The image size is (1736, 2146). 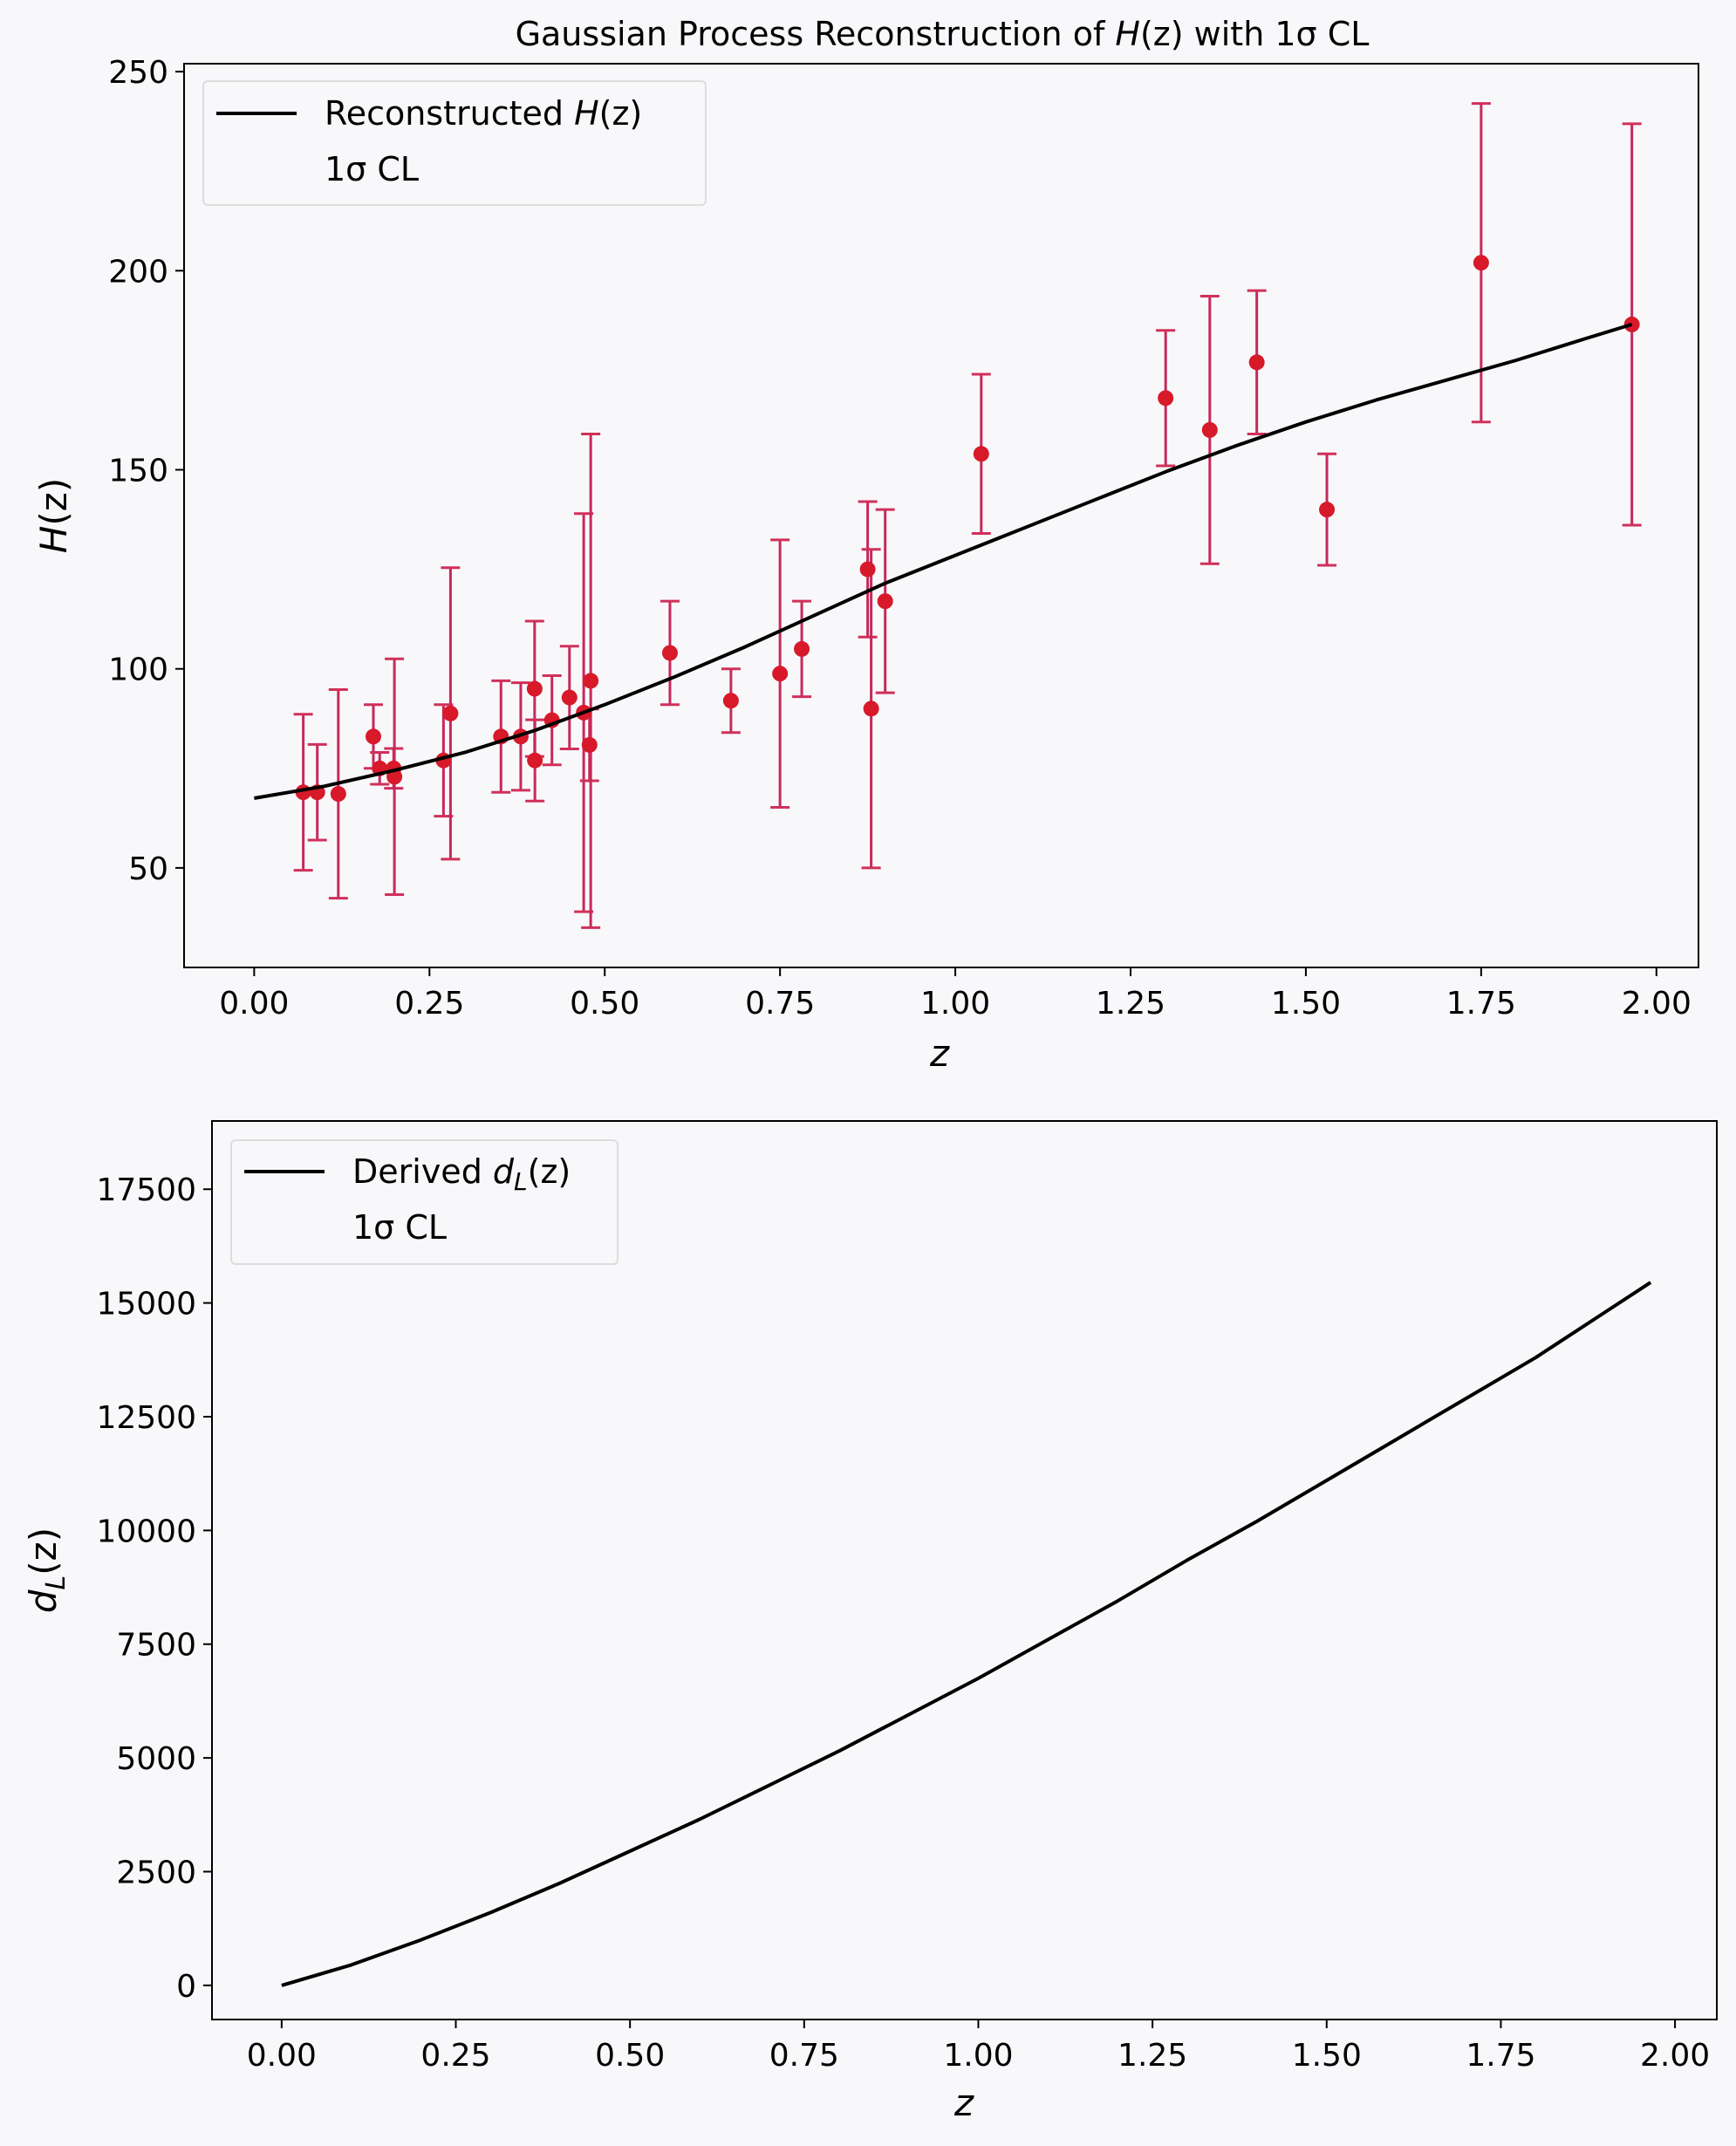 What do you see at coordinates (154, 1588) in the screenshot?
I see `y-axis-ticks: 0 2500 5000 7500 10000 12500 15000 17500` at bounding box center [154, 1588].